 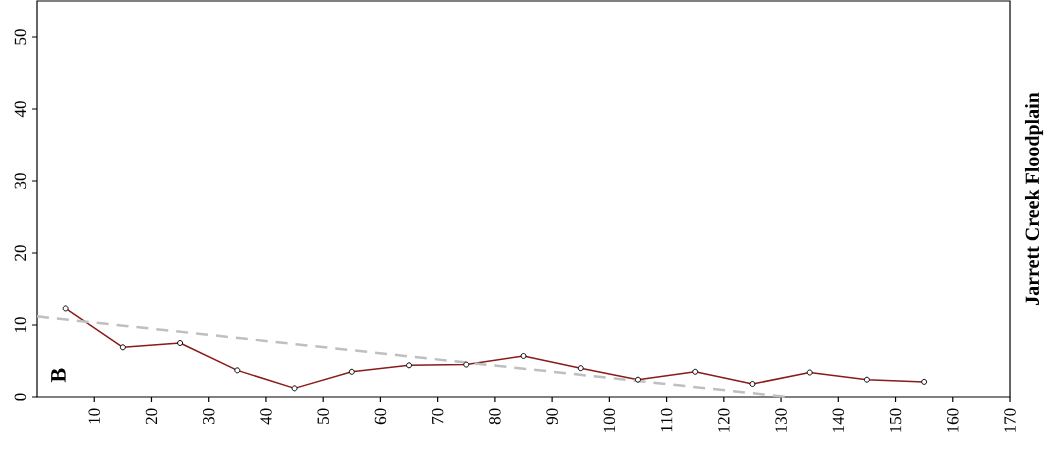 I want to click on y-tick-label: 10, so click(x=20, y=324).